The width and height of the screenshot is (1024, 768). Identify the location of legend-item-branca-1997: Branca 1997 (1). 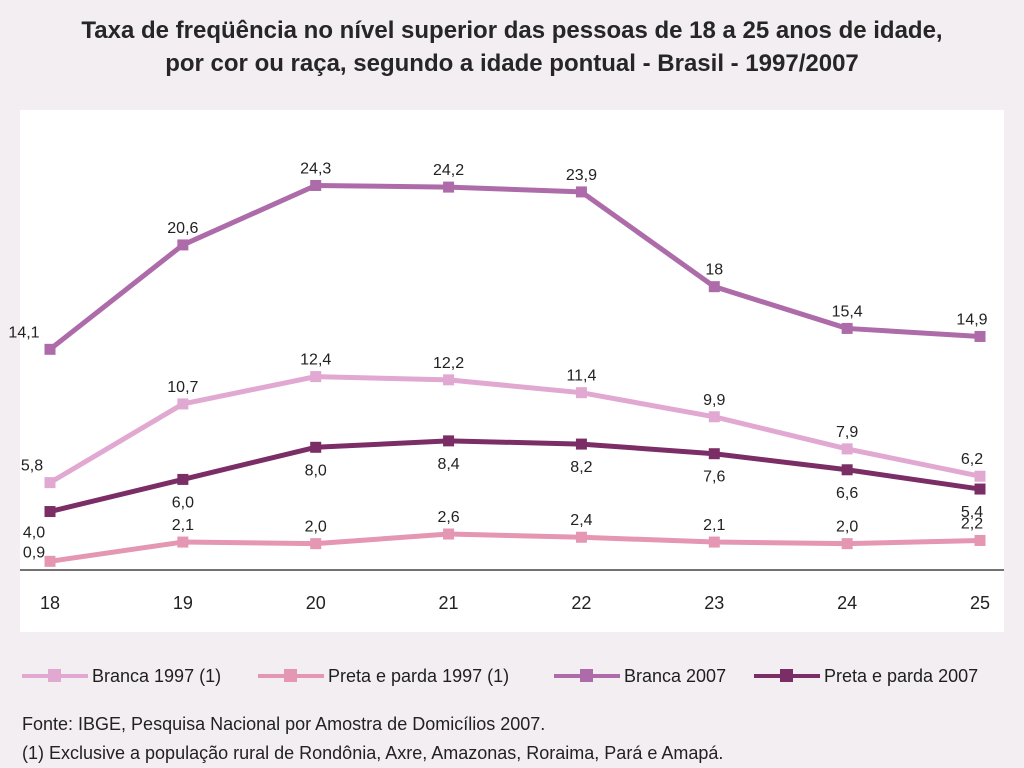
(121, 676).